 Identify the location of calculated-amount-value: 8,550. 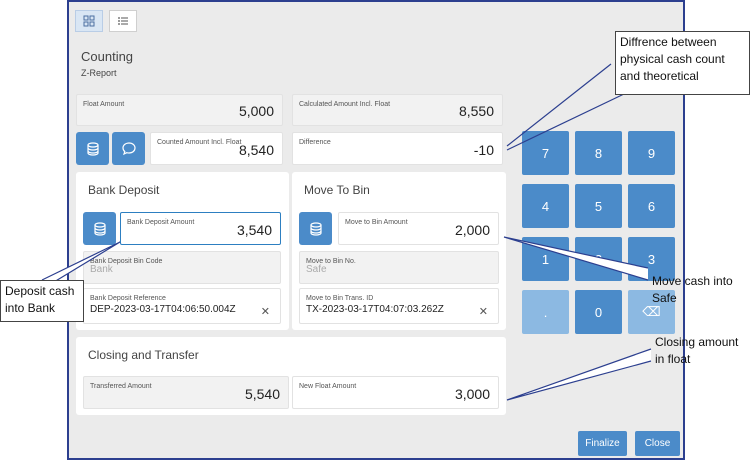
(476, 111).